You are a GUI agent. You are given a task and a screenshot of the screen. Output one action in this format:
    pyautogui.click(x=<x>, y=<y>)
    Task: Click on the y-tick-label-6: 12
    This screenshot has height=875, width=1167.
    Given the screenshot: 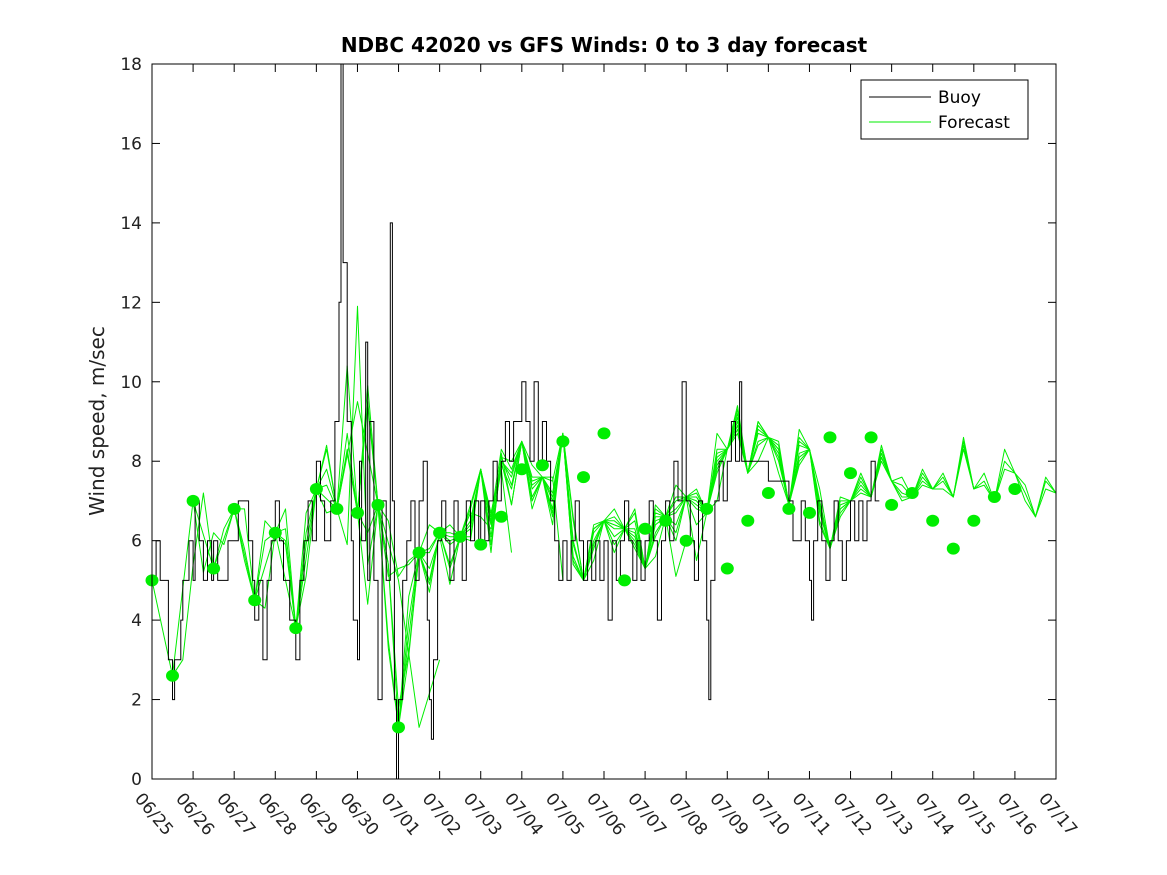 What is the action you would take?
    pyautogui.click(x=131, y=303)
    